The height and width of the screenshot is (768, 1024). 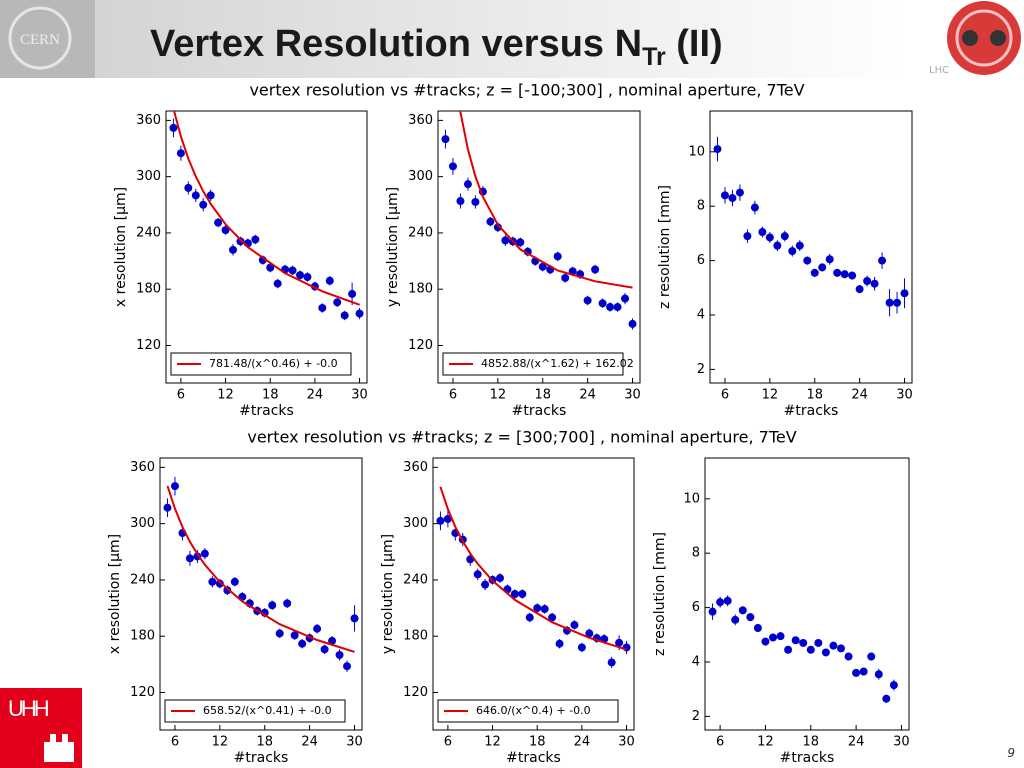 I want to click on y-tick-label: 300, so click(x=142, y=523).